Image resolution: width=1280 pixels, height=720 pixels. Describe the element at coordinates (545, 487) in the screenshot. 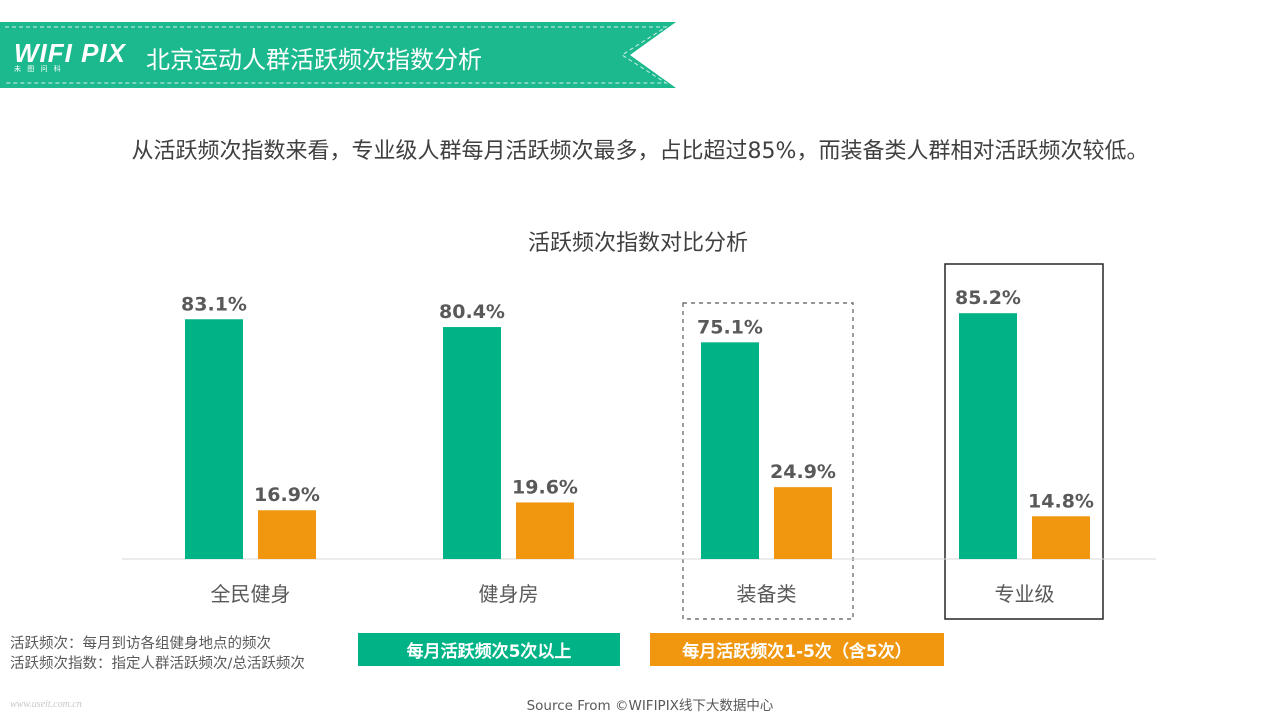

I see `bar-label-1-1: 19.6%` at that location.